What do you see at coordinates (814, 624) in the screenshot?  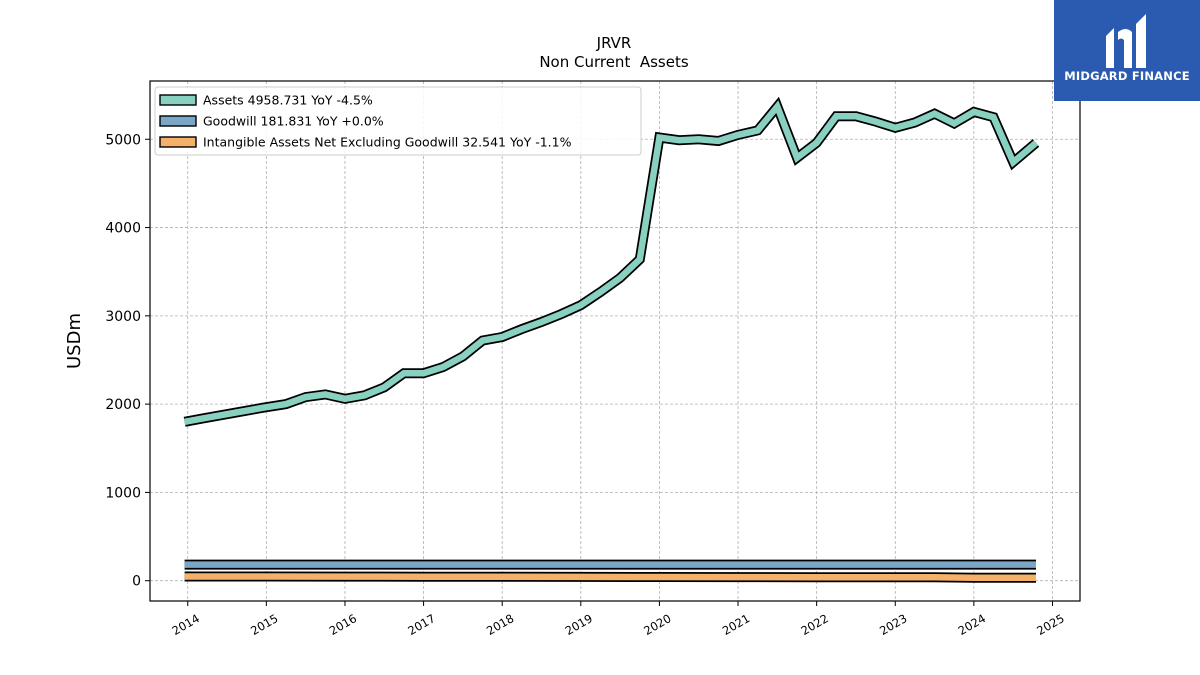 I see `x-tick-label: 2022` at bounding box center [814, 624].